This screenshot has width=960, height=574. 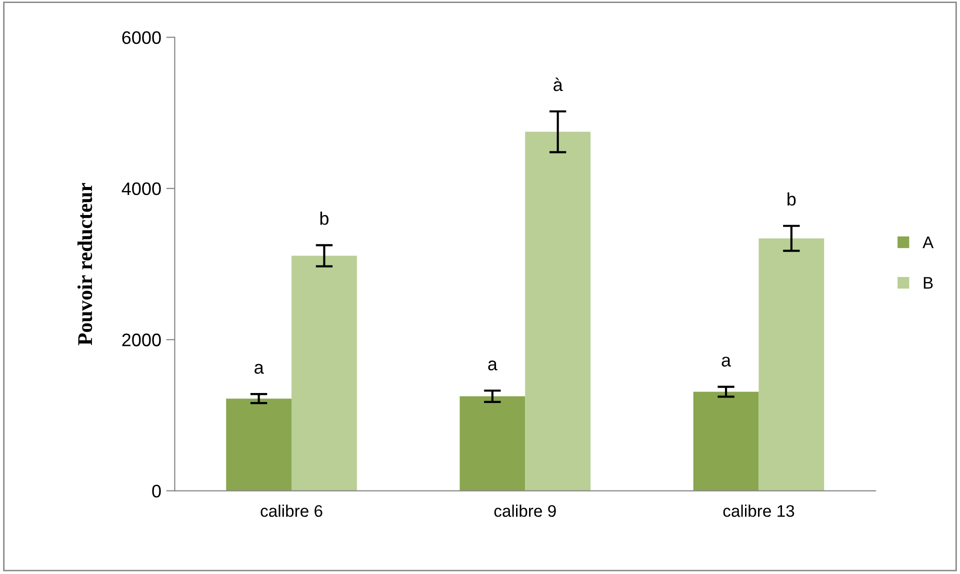 I want to click on y-tick-label: 2000, so click(x=141, y=340).